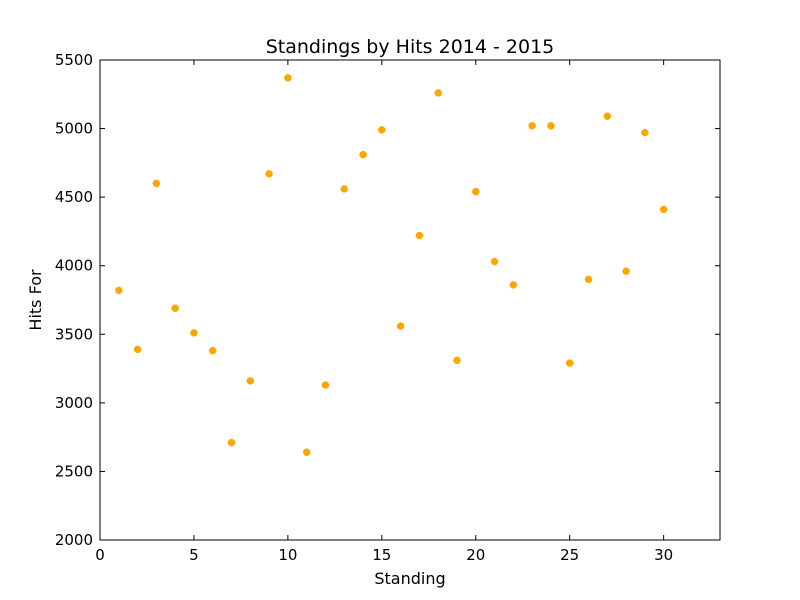  Describe the element at coordinates (74, 540) in the screenshot. I see `y-tick-label: 2000` at that location.